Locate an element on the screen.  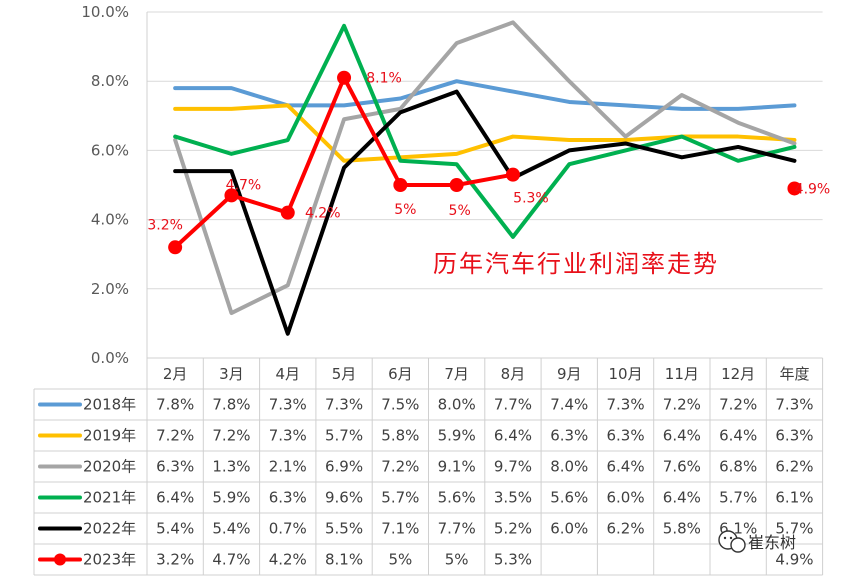
table-header: 6月 is located at coordinates (400, 374).